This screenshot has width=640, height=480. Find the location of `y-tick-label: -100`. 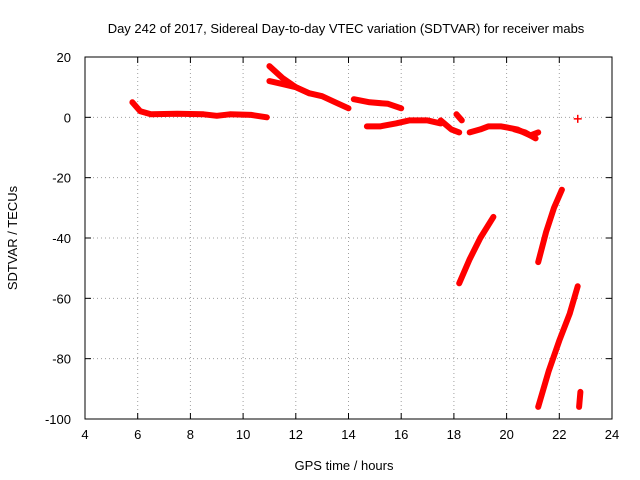

y-tick-label: -100 is located at coordinates (58, 419).